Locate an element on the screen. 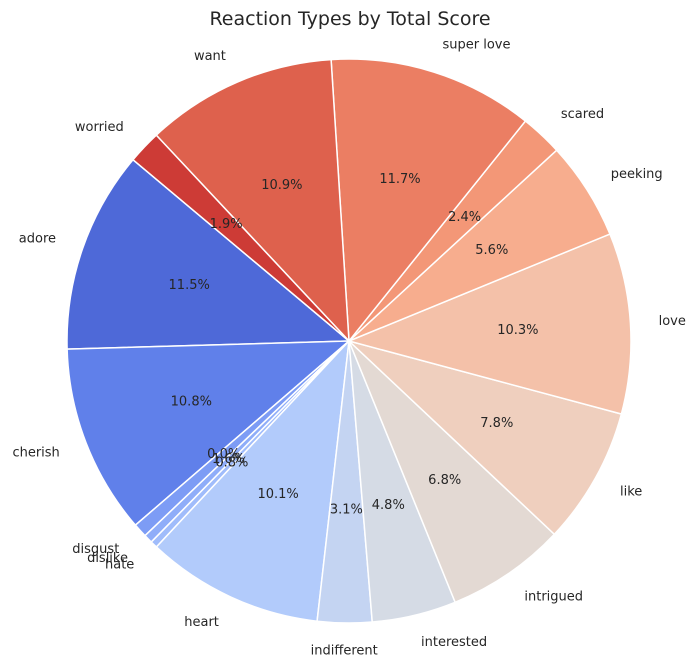 The image size is (698, 669). pct-label-love: 10.3% is located at coordinates (517, 330).